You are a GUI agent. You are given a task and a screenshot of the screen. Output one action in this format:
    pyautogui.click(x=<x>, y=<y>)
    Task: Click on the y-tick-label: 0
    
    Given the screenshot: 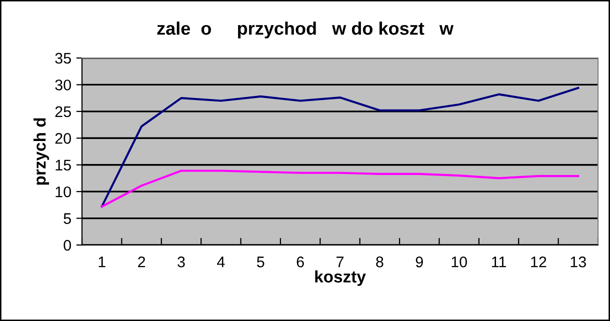 What is the action you would take?
    pyautogui.click(x=67, y=245)
    